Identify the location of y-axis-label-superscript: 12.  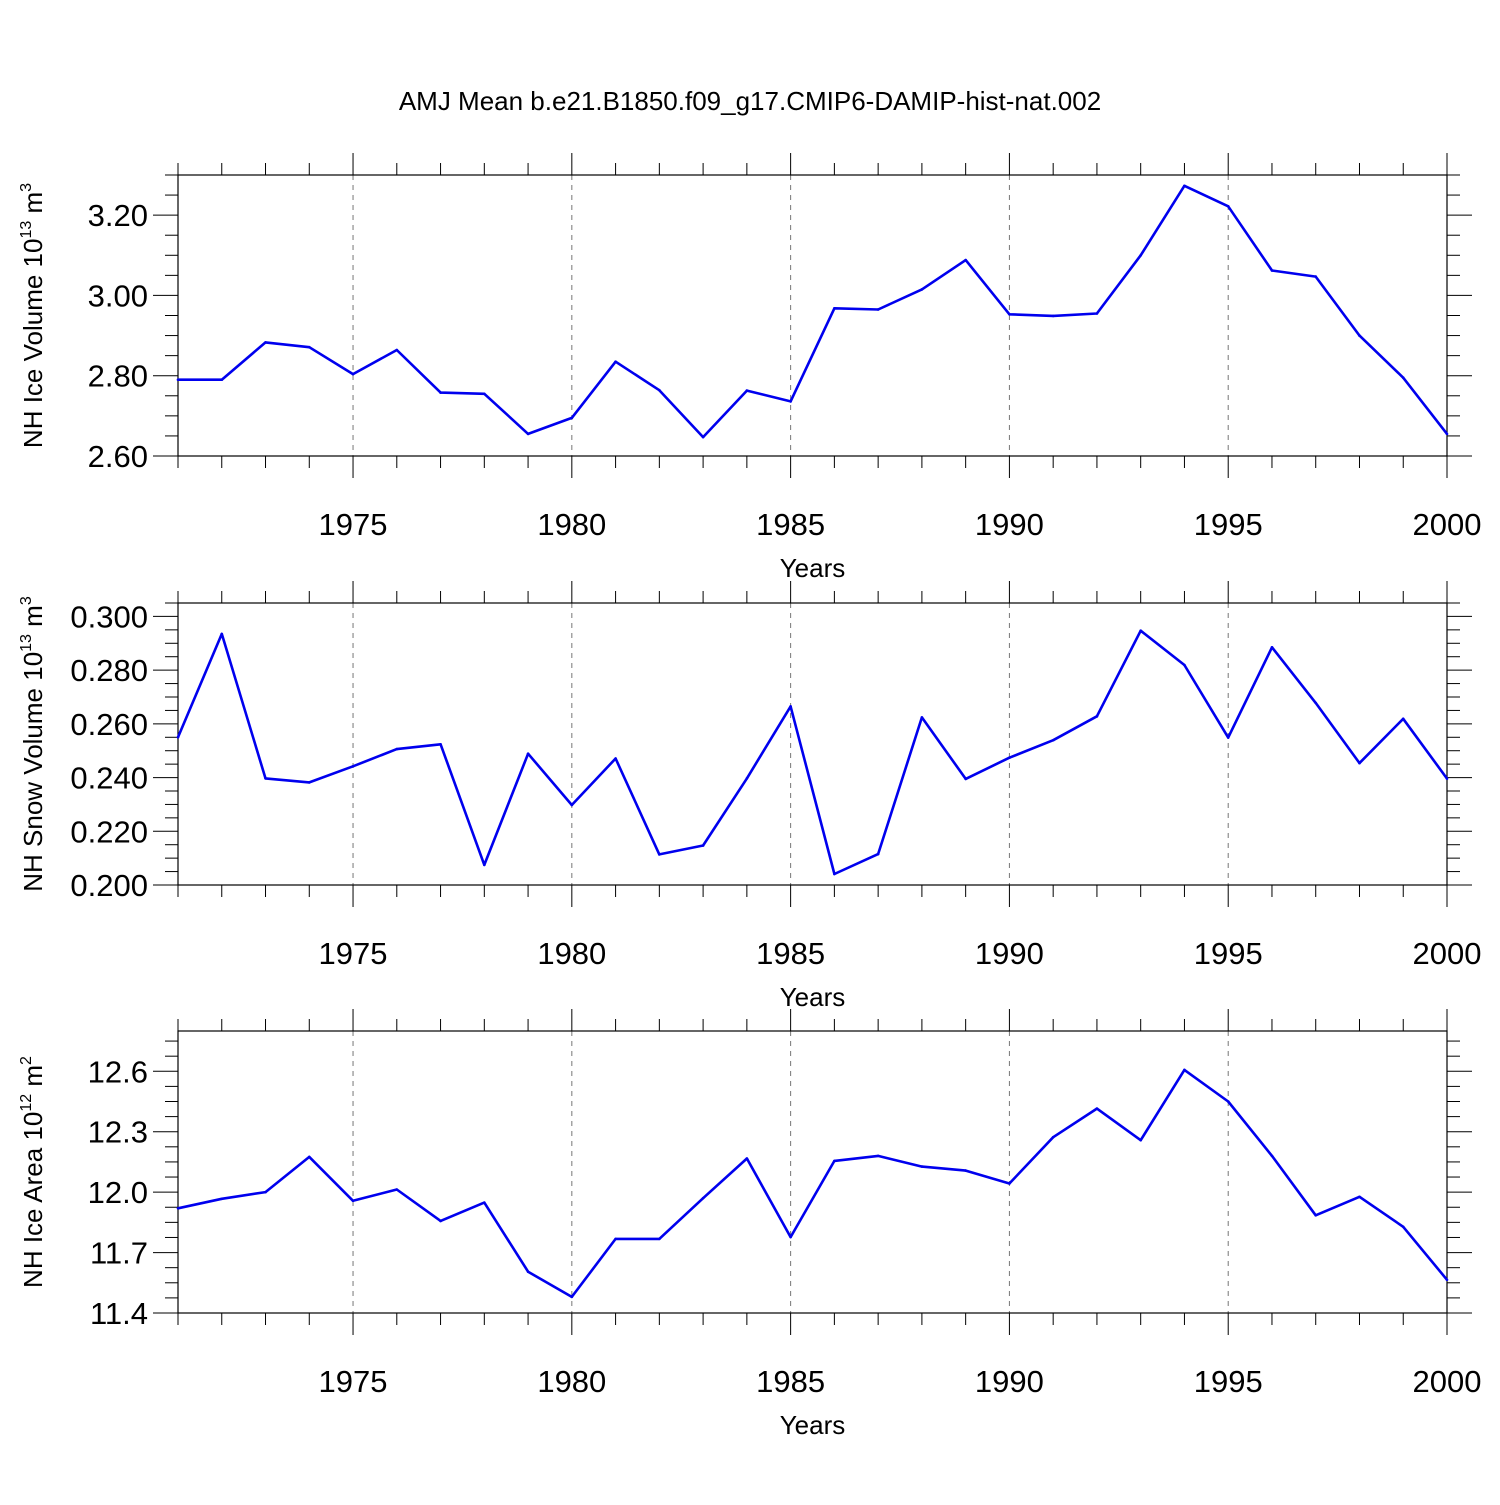
(26, 1103).